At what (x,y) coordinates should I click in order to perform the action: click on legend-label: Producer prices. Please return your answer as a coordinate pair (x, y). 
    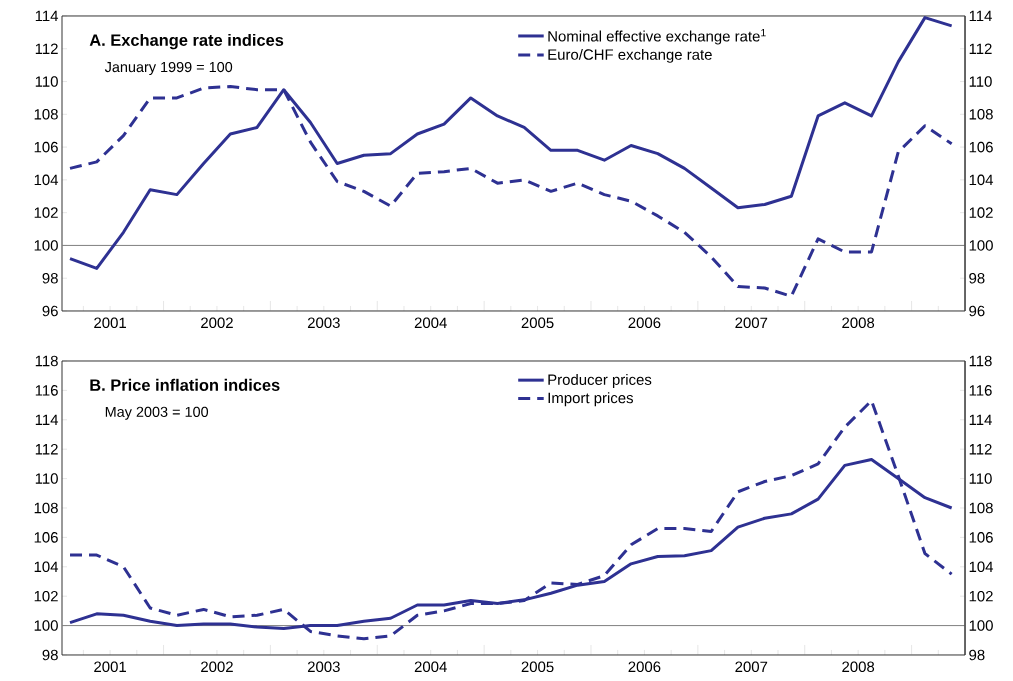
    Looking at the image, I should click on (600, 380).